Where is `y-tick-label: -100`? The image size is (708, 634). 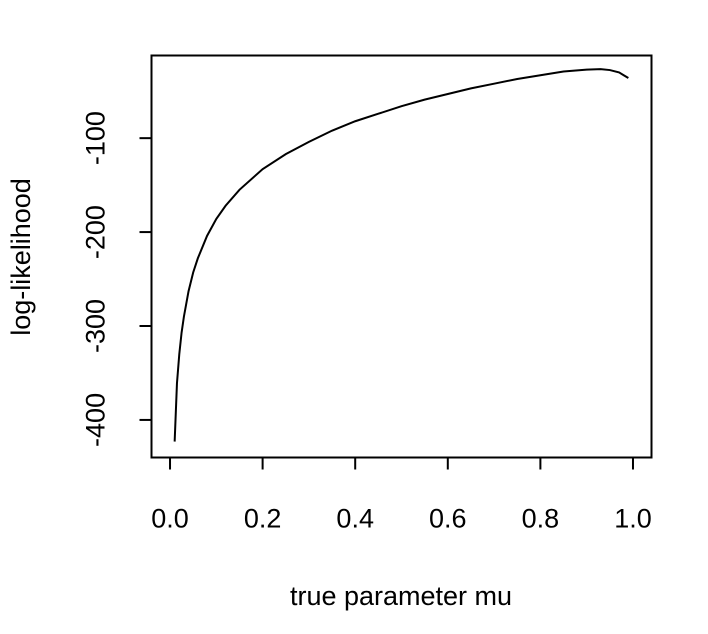 y-tick-label: -100 is located at coordinates (96, 138).